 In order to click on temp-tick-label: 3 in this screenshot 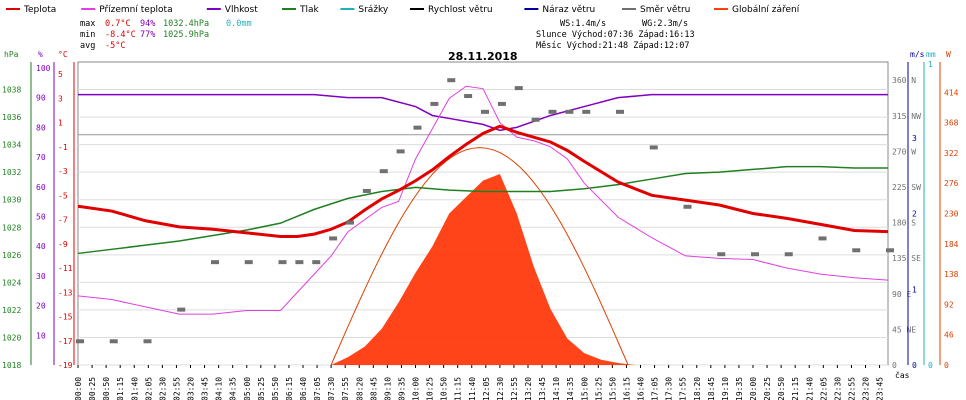, I will do `click(60, 98)`.